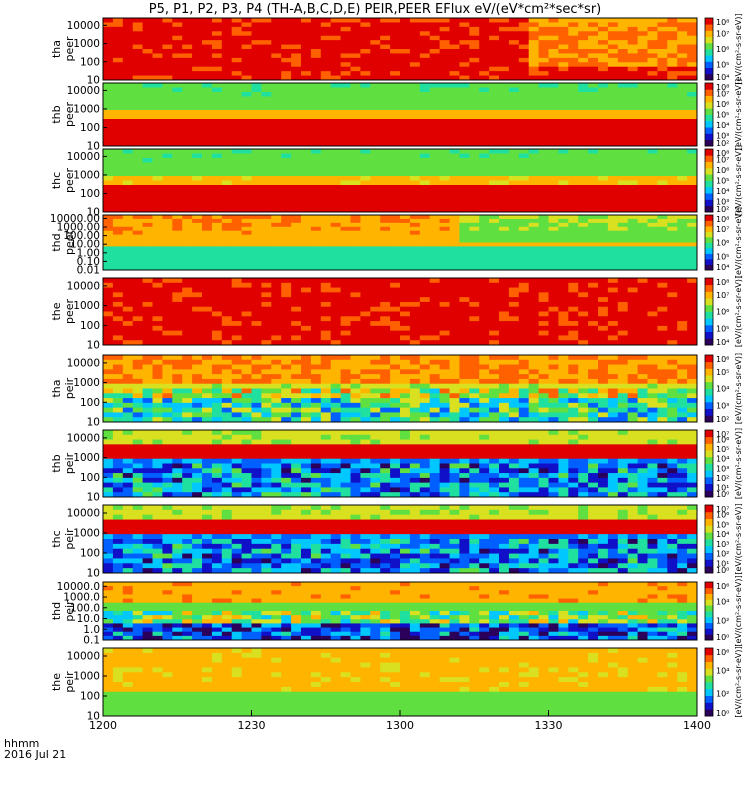 Image resolution: width=750 pixels, height=800 pixels. Describe the element at coordinates (722, 256) in the screenshot. I see `colorbar-tick-label: 10⁵` at that location.